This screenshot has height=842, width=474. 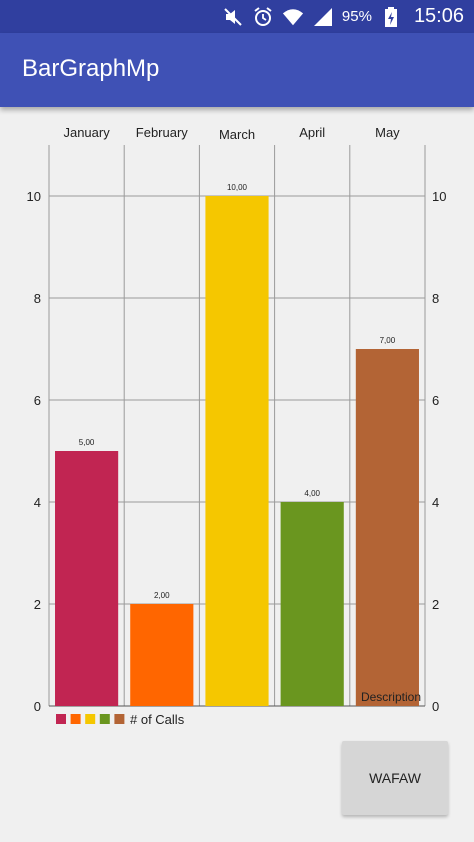 I want to click on status-icons: 95% 15:06, so click(x=343, y=16).